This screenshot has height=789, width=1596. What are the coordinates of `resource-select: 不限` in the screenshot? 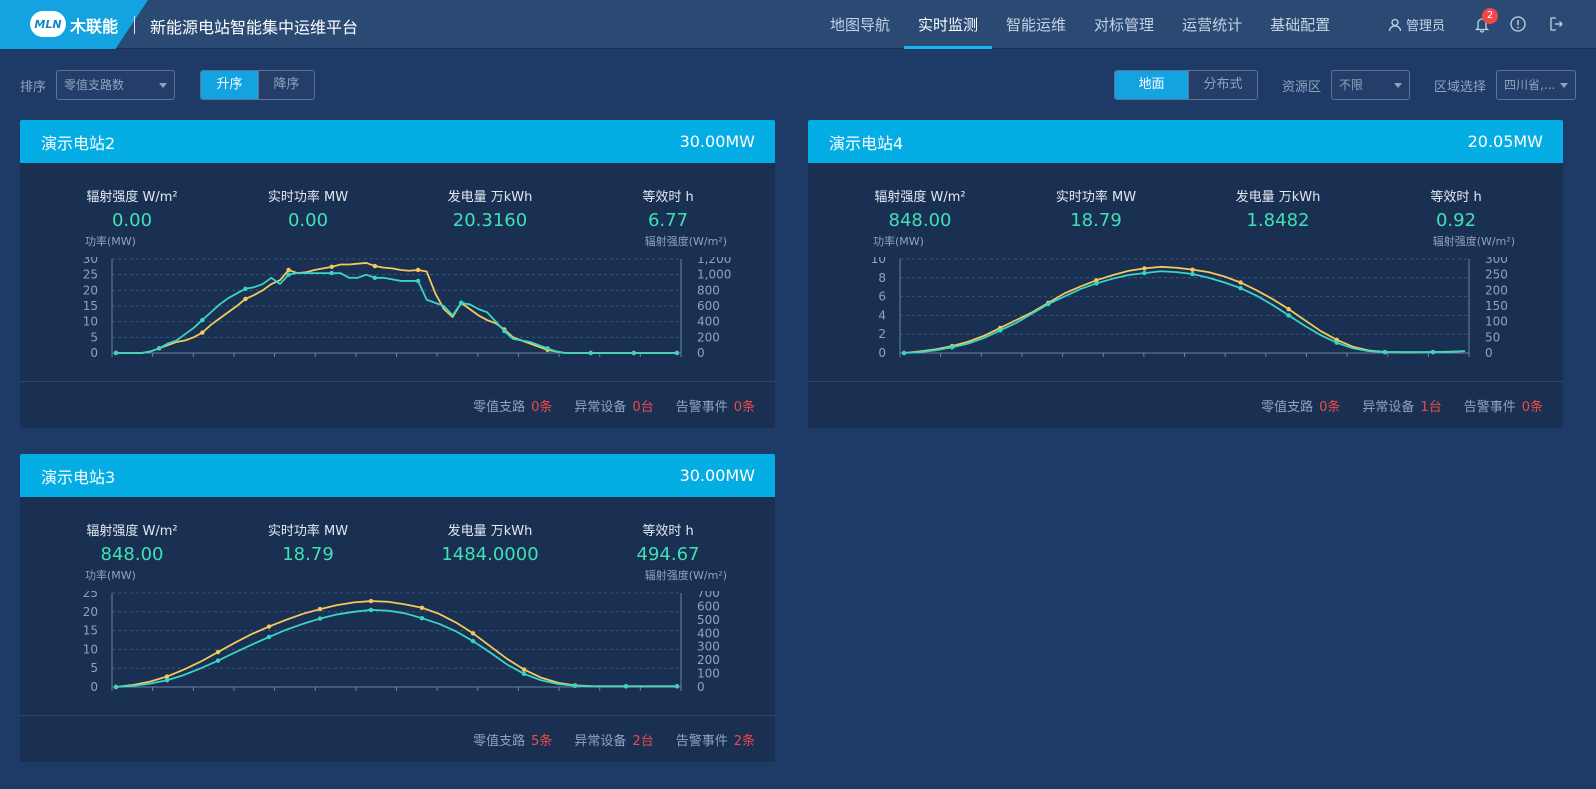 It's located at (1370, 85).